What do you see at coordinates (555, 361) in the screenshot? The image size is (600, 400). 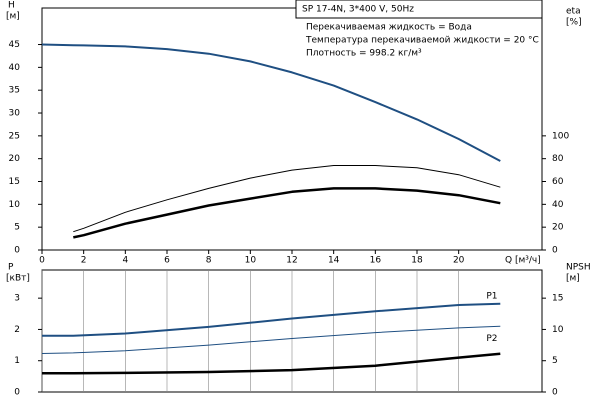 I see `y2-tick-label: 5` at bounding box center [555, 361].